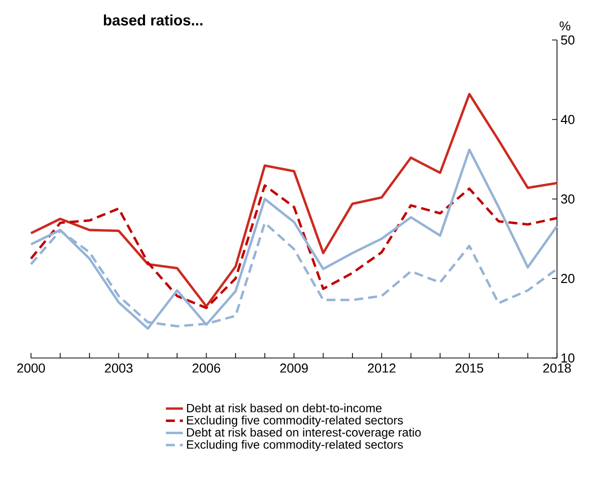 This screenshot has width=593, height=482. Describe the element at coordinates (565, 26) in the screenshot. I see `y-axis-title: %` at that location.